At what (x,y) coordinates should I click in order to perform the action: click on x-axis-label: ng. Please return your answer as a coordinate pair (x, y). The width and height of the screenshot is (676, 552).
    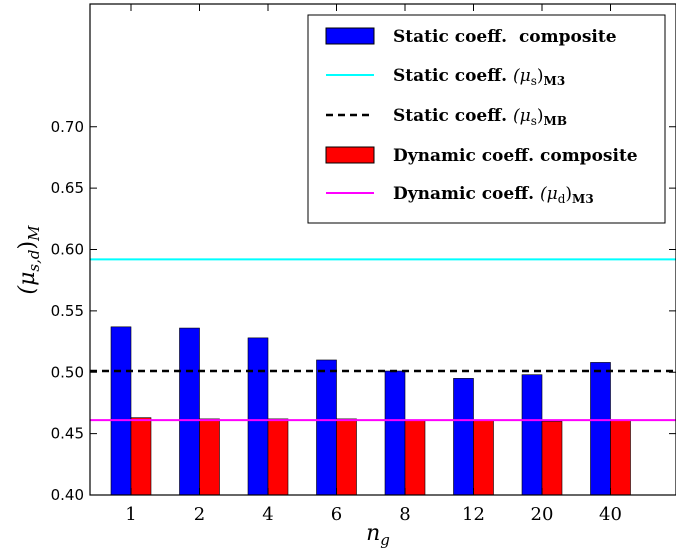
    Looking at the image, I should click on (378, 535).